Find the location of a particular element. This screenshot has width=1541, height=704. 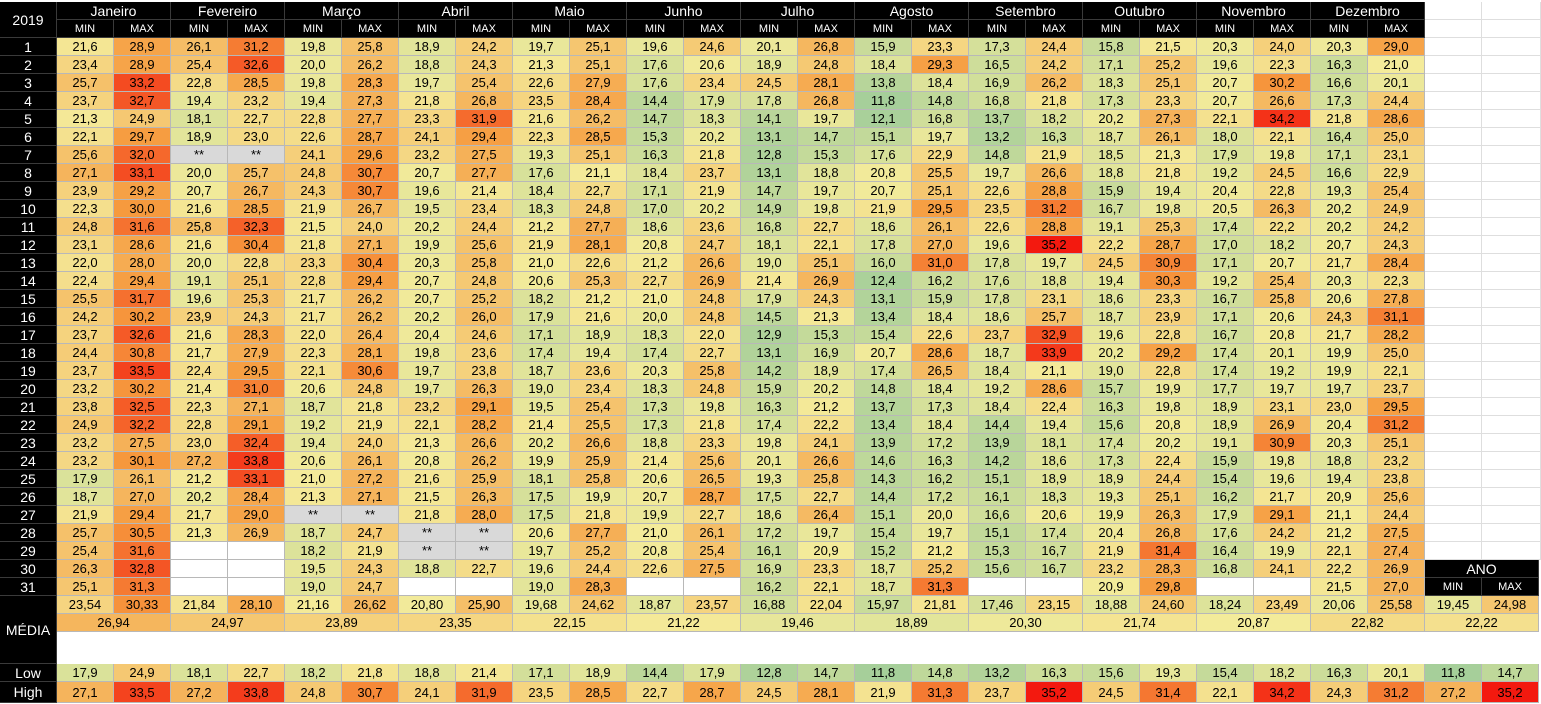

temp-cell: 12,8 is located at coordinates (769, 155).